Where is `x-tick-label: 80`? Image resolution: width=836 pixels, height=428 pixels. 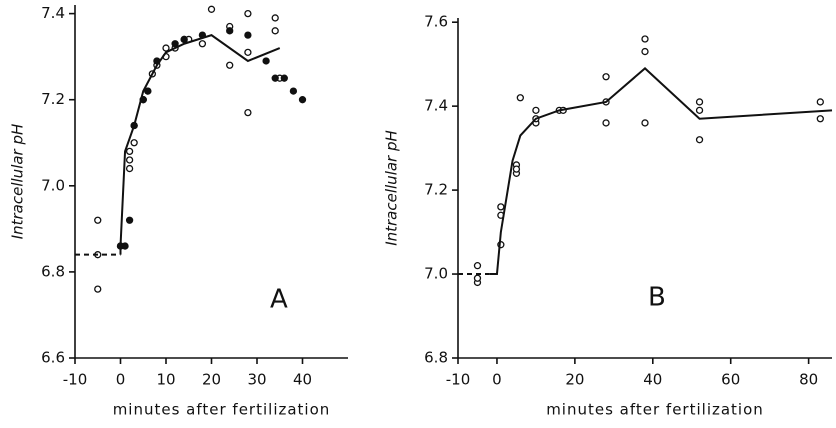 x-tick-label: 80 is located at coordinates (808, 380).